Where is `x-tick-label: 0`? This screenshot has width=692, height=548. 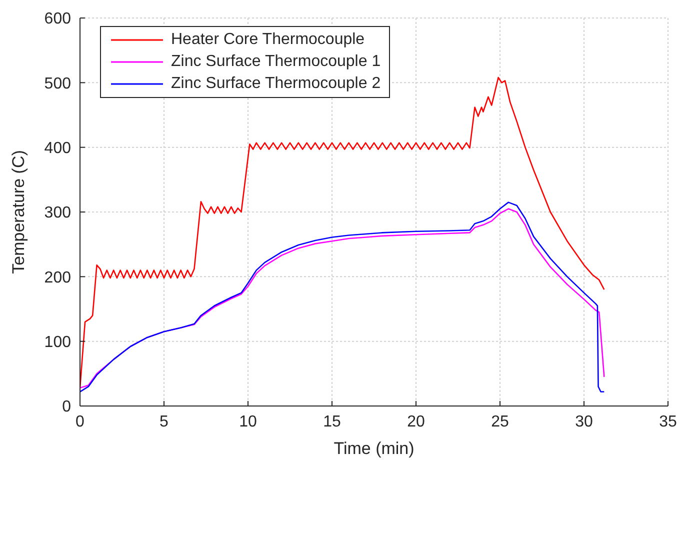 x-tick-label: 0 is located at coordinates (80, 421).